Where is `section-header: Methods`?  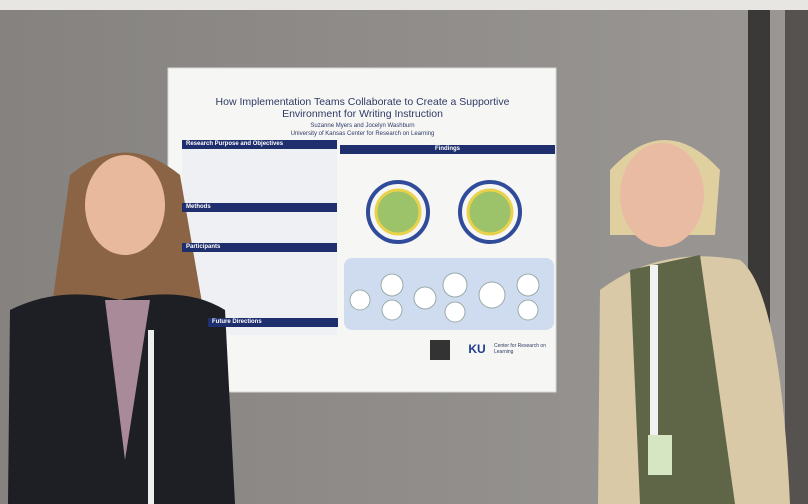 section-header: Methods is located at coordinates (259, 207).